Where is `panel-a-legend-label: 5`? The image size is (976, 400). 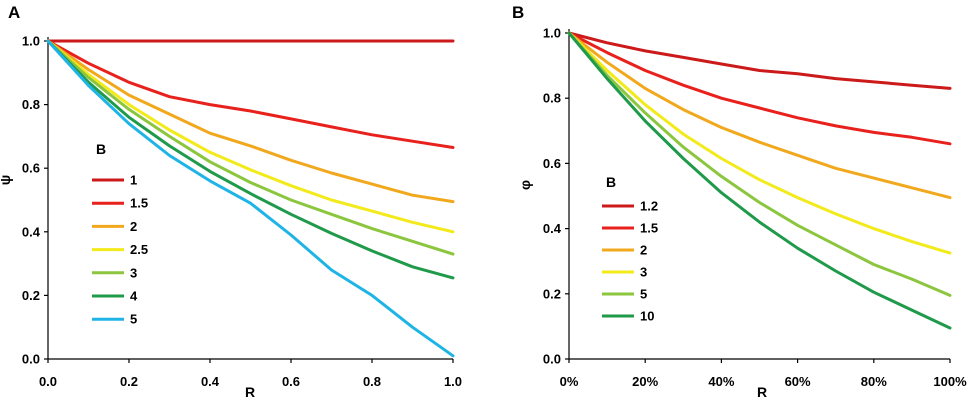 panel-a-legend-label: 5 is located at coordinates (133, 319).